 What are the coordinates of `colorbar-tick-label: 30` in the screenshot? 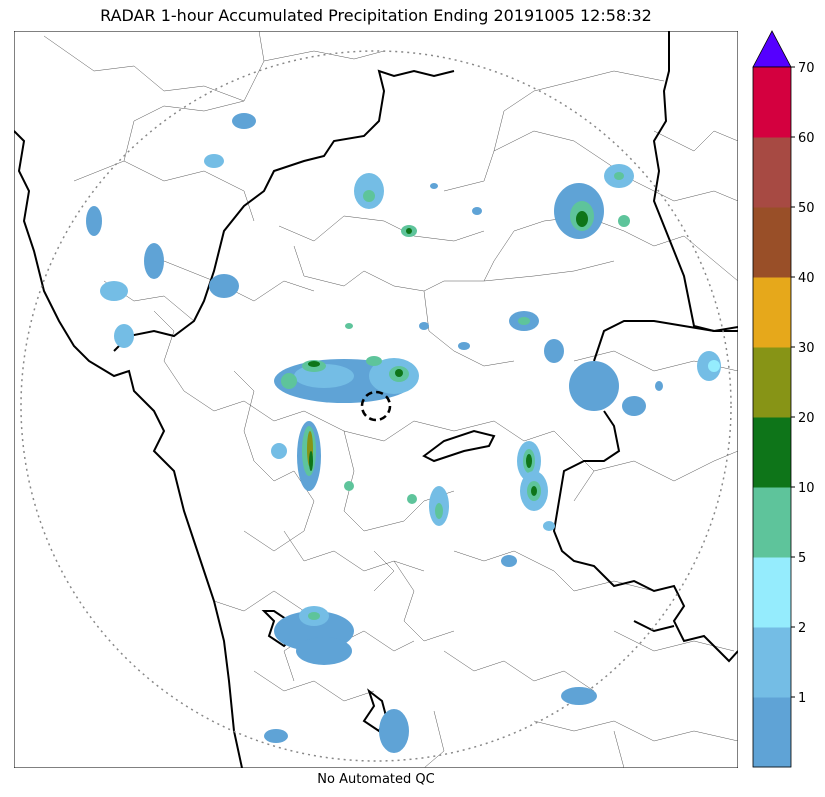 It's located at (806, 348).